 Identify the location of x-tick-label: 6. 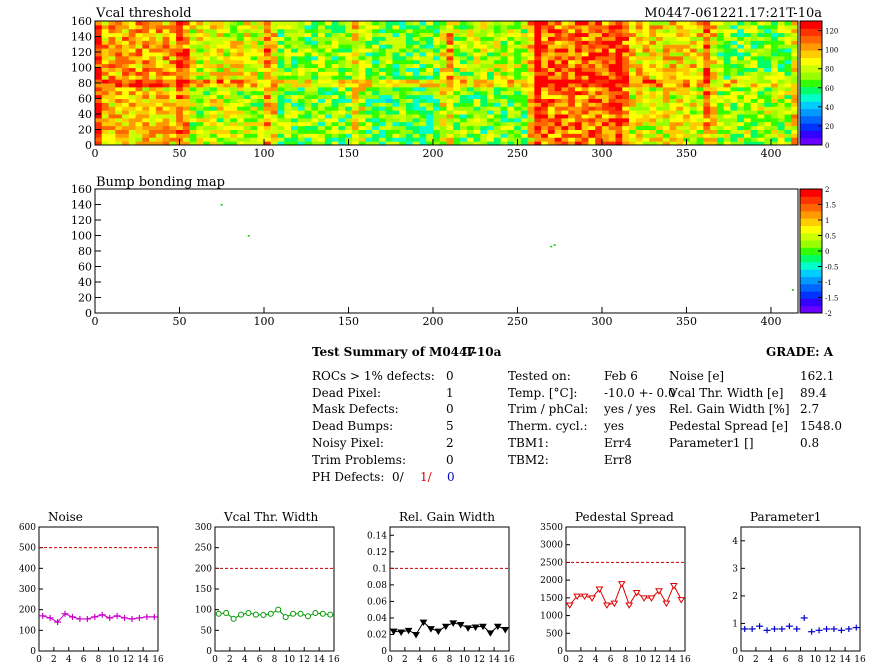
(611, 660).